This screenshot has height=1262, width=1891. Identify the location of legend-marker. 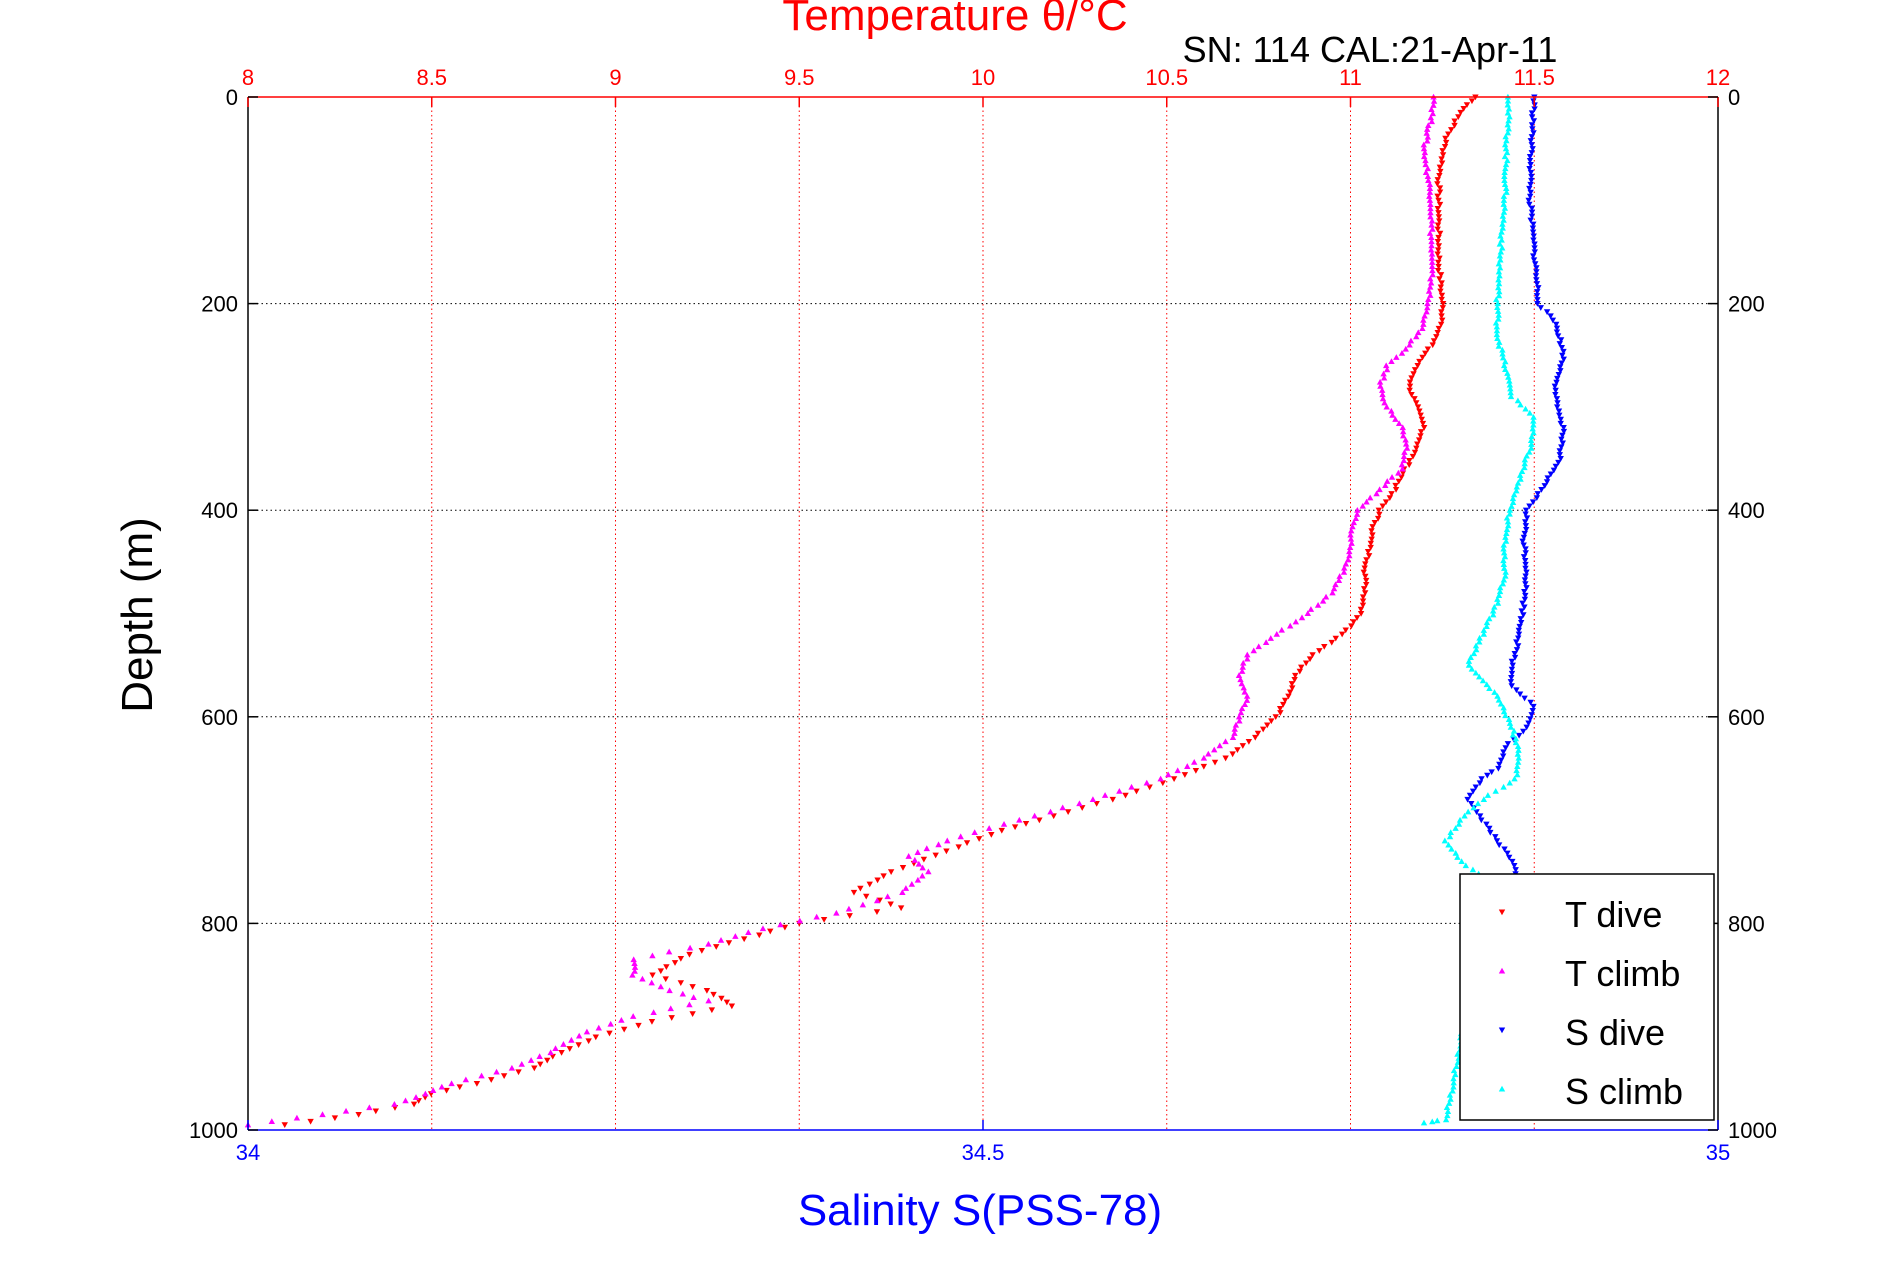
(1502, 912).